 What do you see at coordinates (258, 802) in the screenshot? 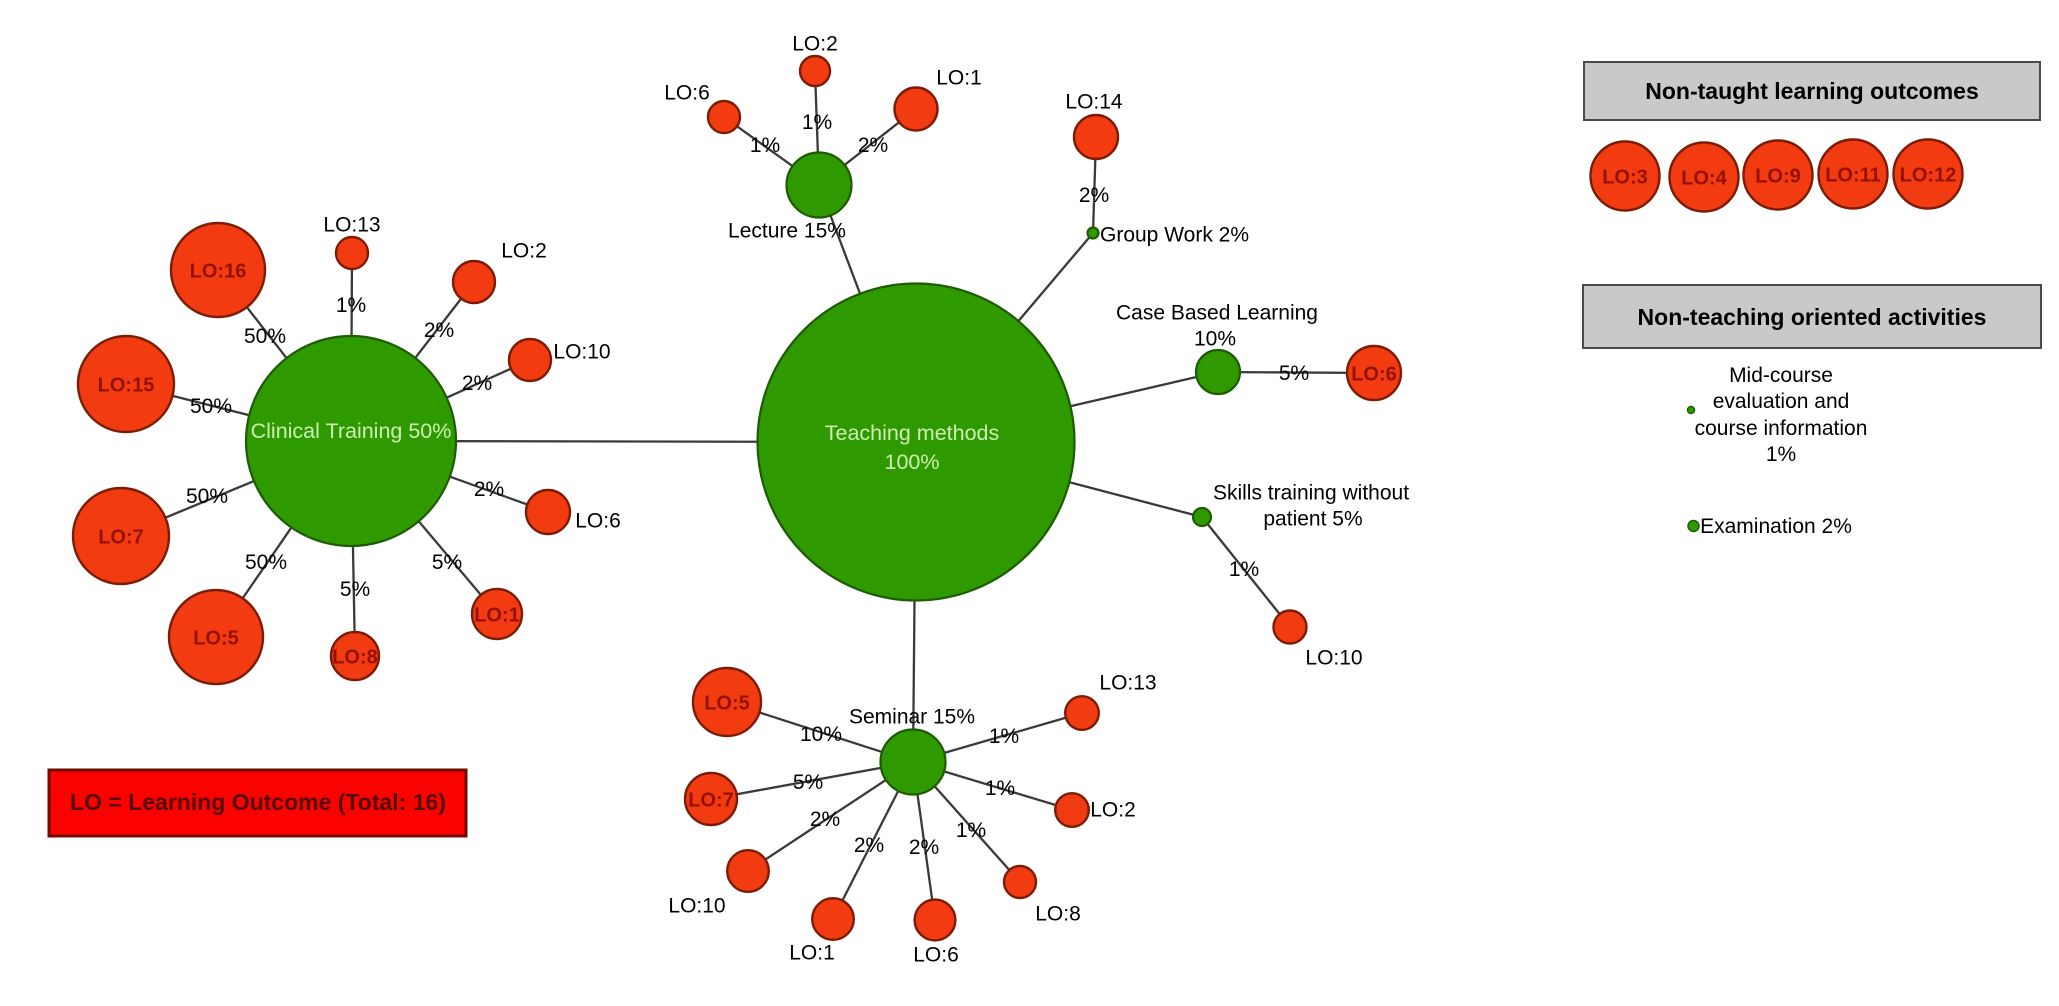
I see `svg-text:LO = Learning Outcome (Total:: LO = Learning Outcome (Total: 16)` at bounding box center [258, 802].